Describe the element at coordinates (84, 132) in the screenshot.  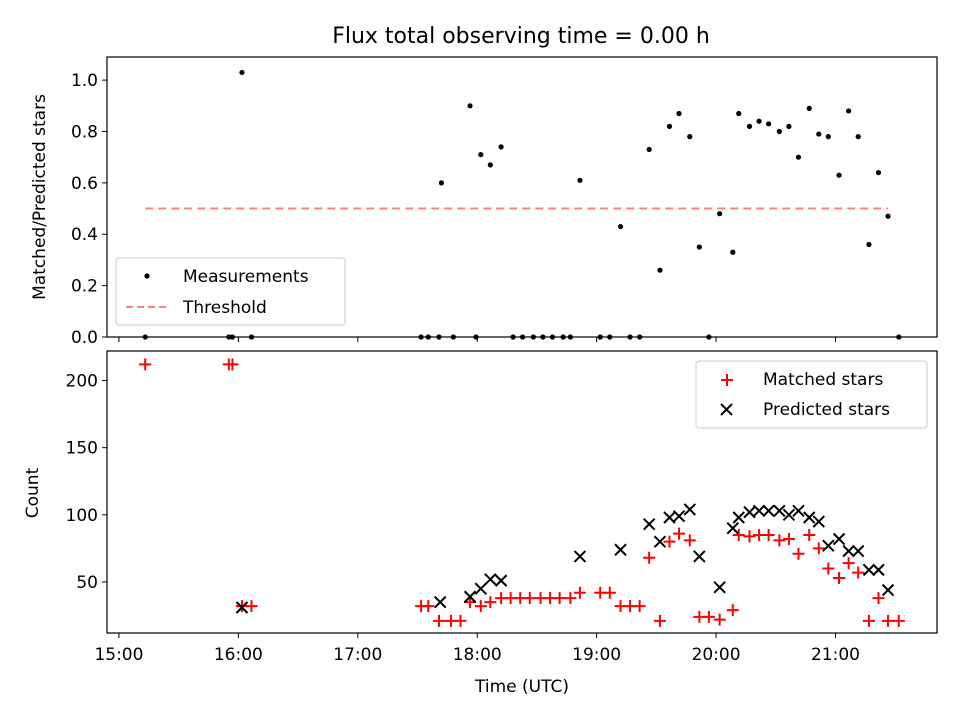
I see `top-y-tick-label: 0.8` at that location.